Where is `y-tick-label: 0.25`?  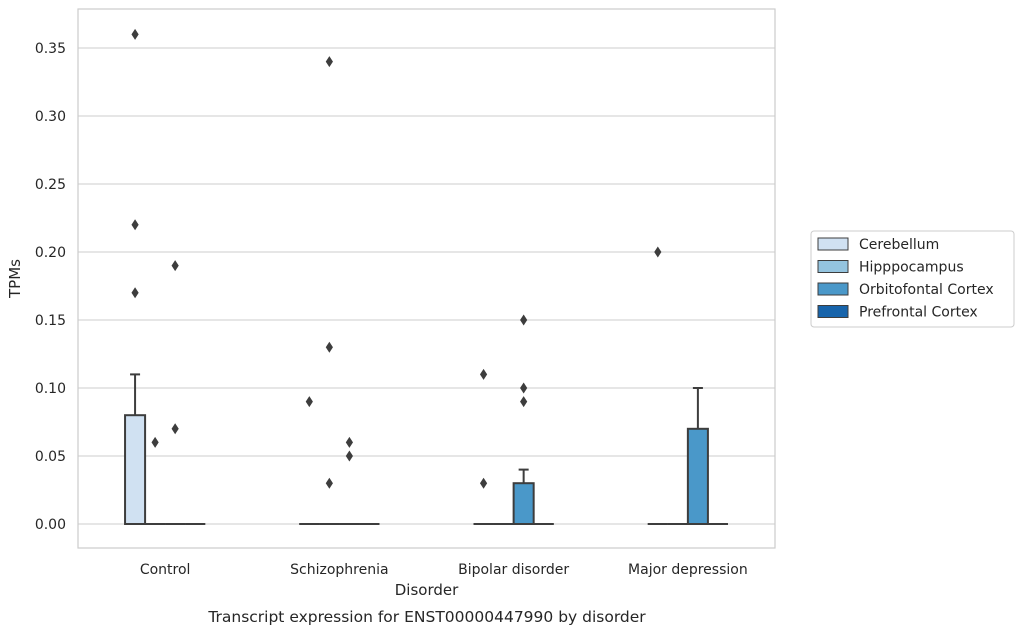 y-tick-label: 0.25 is located at coordinates (50, 185).